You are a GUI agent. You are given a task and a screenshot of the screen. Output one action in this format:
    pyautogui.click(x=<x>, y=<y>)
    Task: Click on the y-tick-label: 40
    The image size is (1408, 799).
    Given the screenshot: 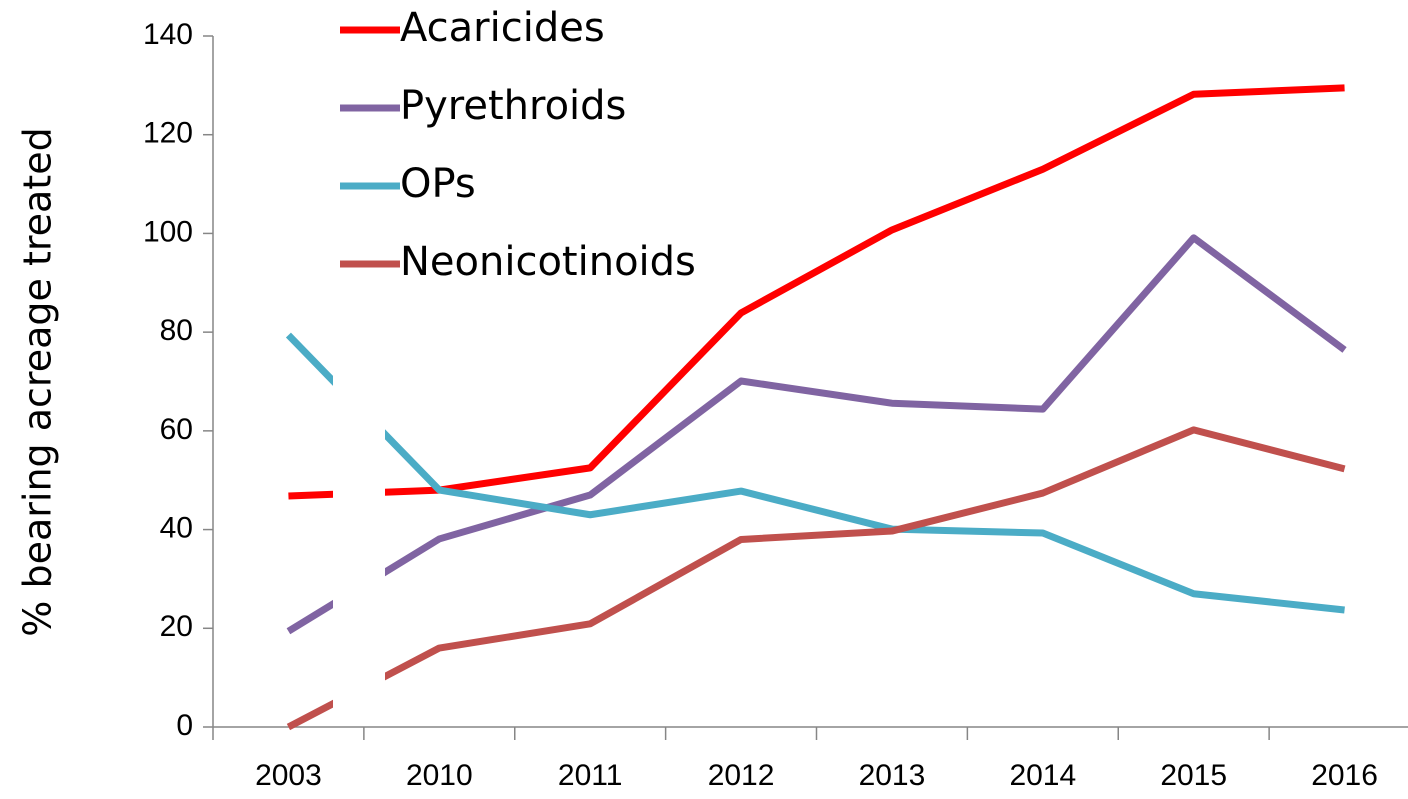 What is the action you would take?
    pyautogui.click(x=176, y=527)
    